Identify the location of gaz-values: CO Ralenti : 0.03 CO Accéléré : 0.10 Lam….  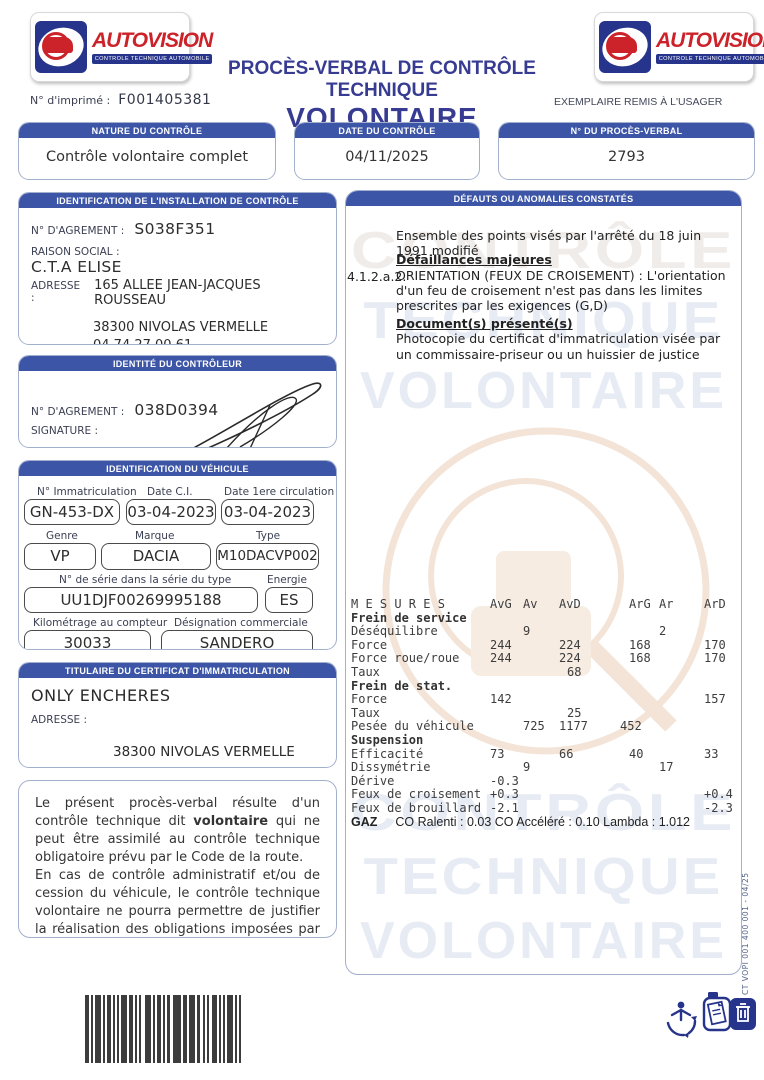
(543, 822).